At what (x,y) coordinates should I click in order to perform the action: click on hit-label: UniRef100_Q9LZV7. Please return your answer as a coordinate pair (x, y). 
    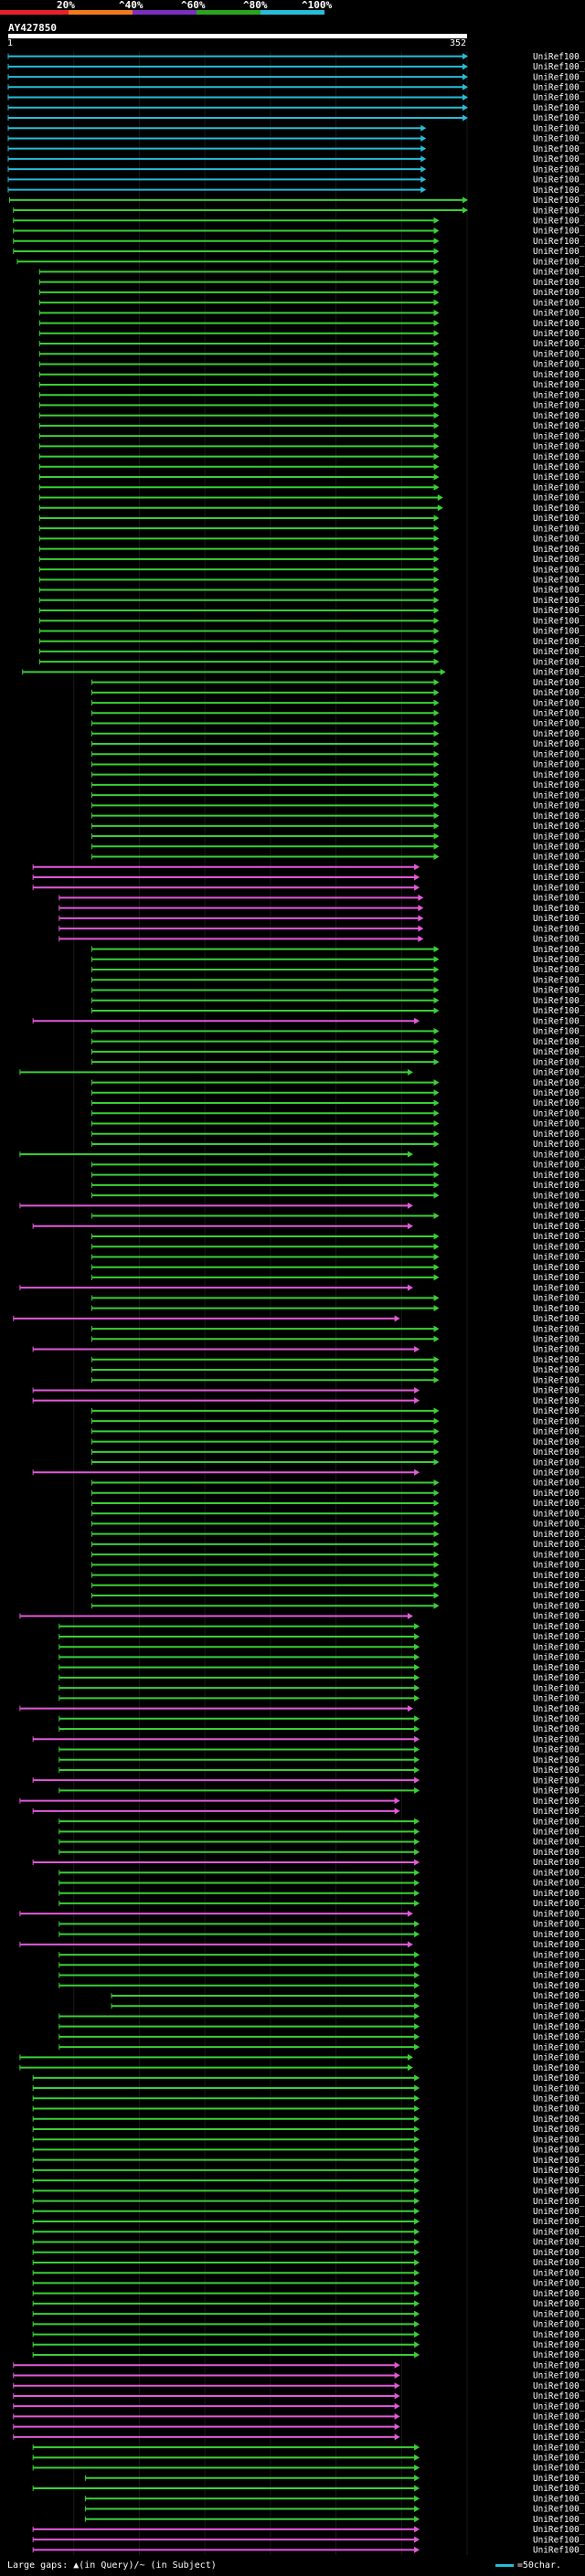
    Looking at the image, I should click on (559, 252).